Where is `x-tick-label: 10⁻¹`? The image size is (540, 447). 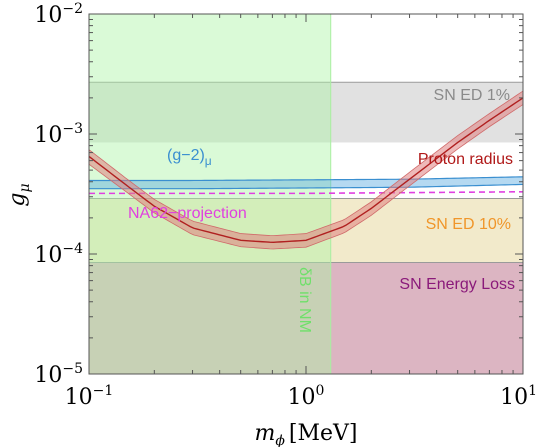
x-tick-label: 10⁻¹ is located at coordinates (89, 396).